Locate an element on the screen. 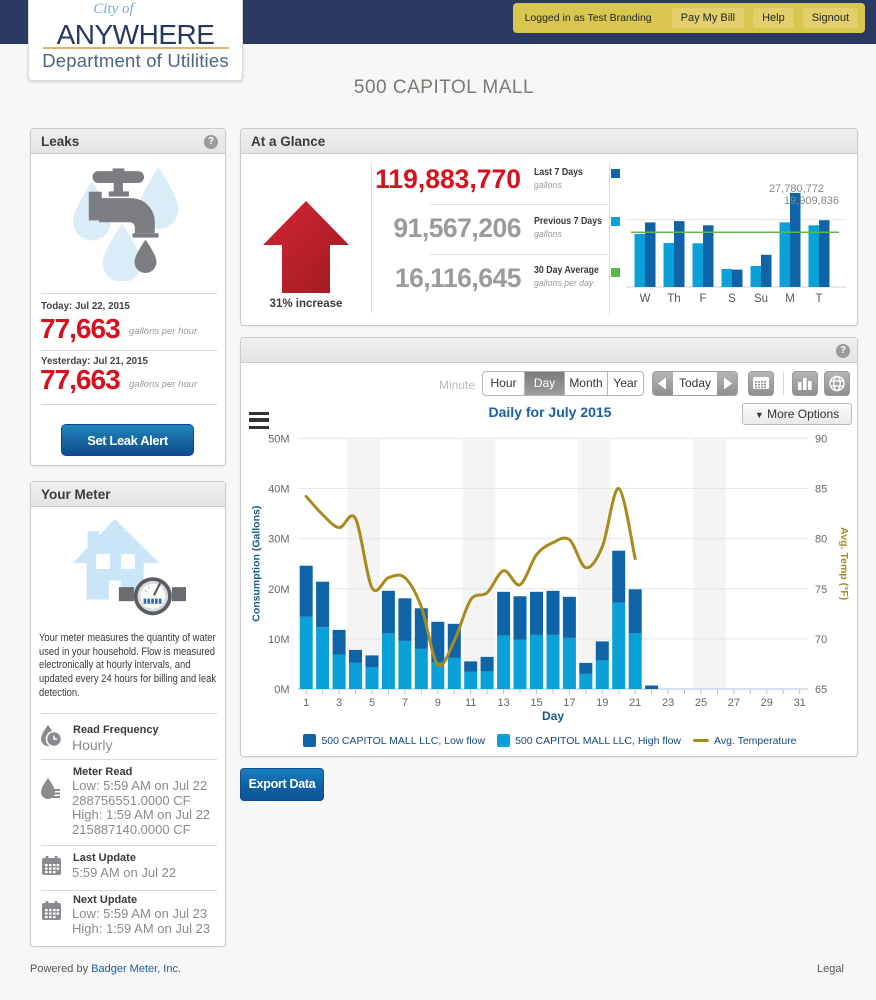 This screenshot has height=1000, width=876. svg-text: 3 is located at coordinates (339, 703).